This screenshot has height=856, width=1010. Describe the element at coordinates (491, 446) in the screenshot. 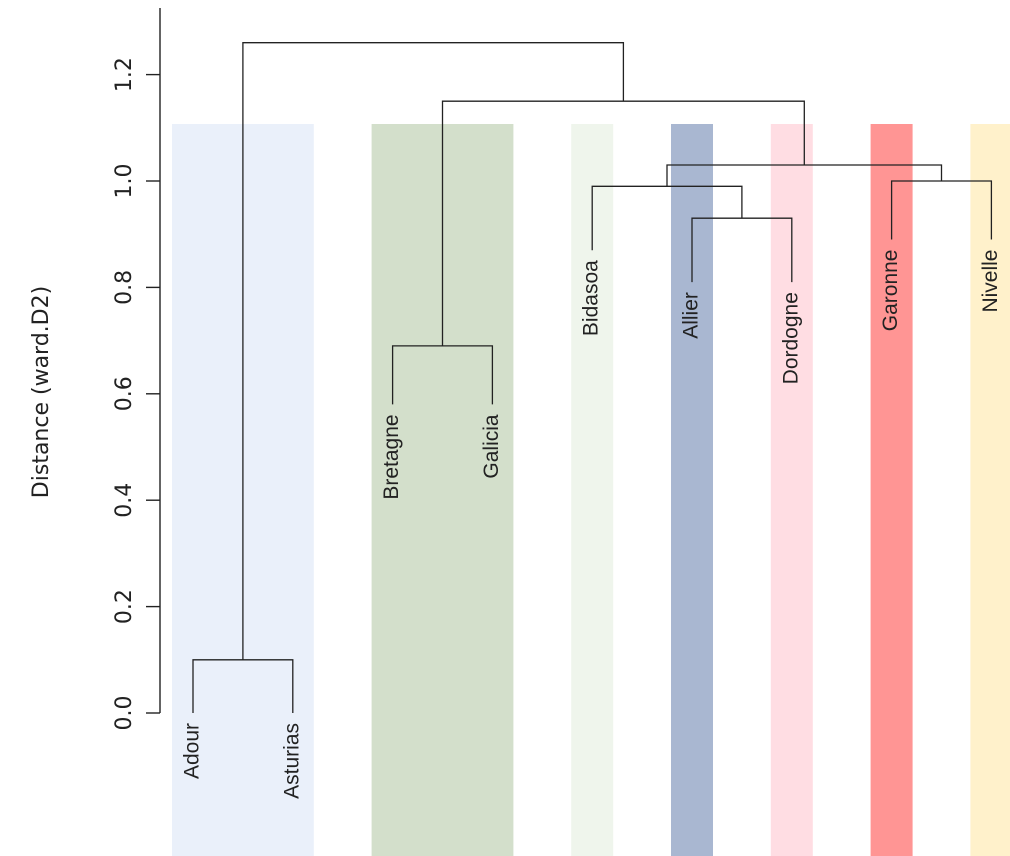

I see `leaf-label-galicia: Galicia` at that location.